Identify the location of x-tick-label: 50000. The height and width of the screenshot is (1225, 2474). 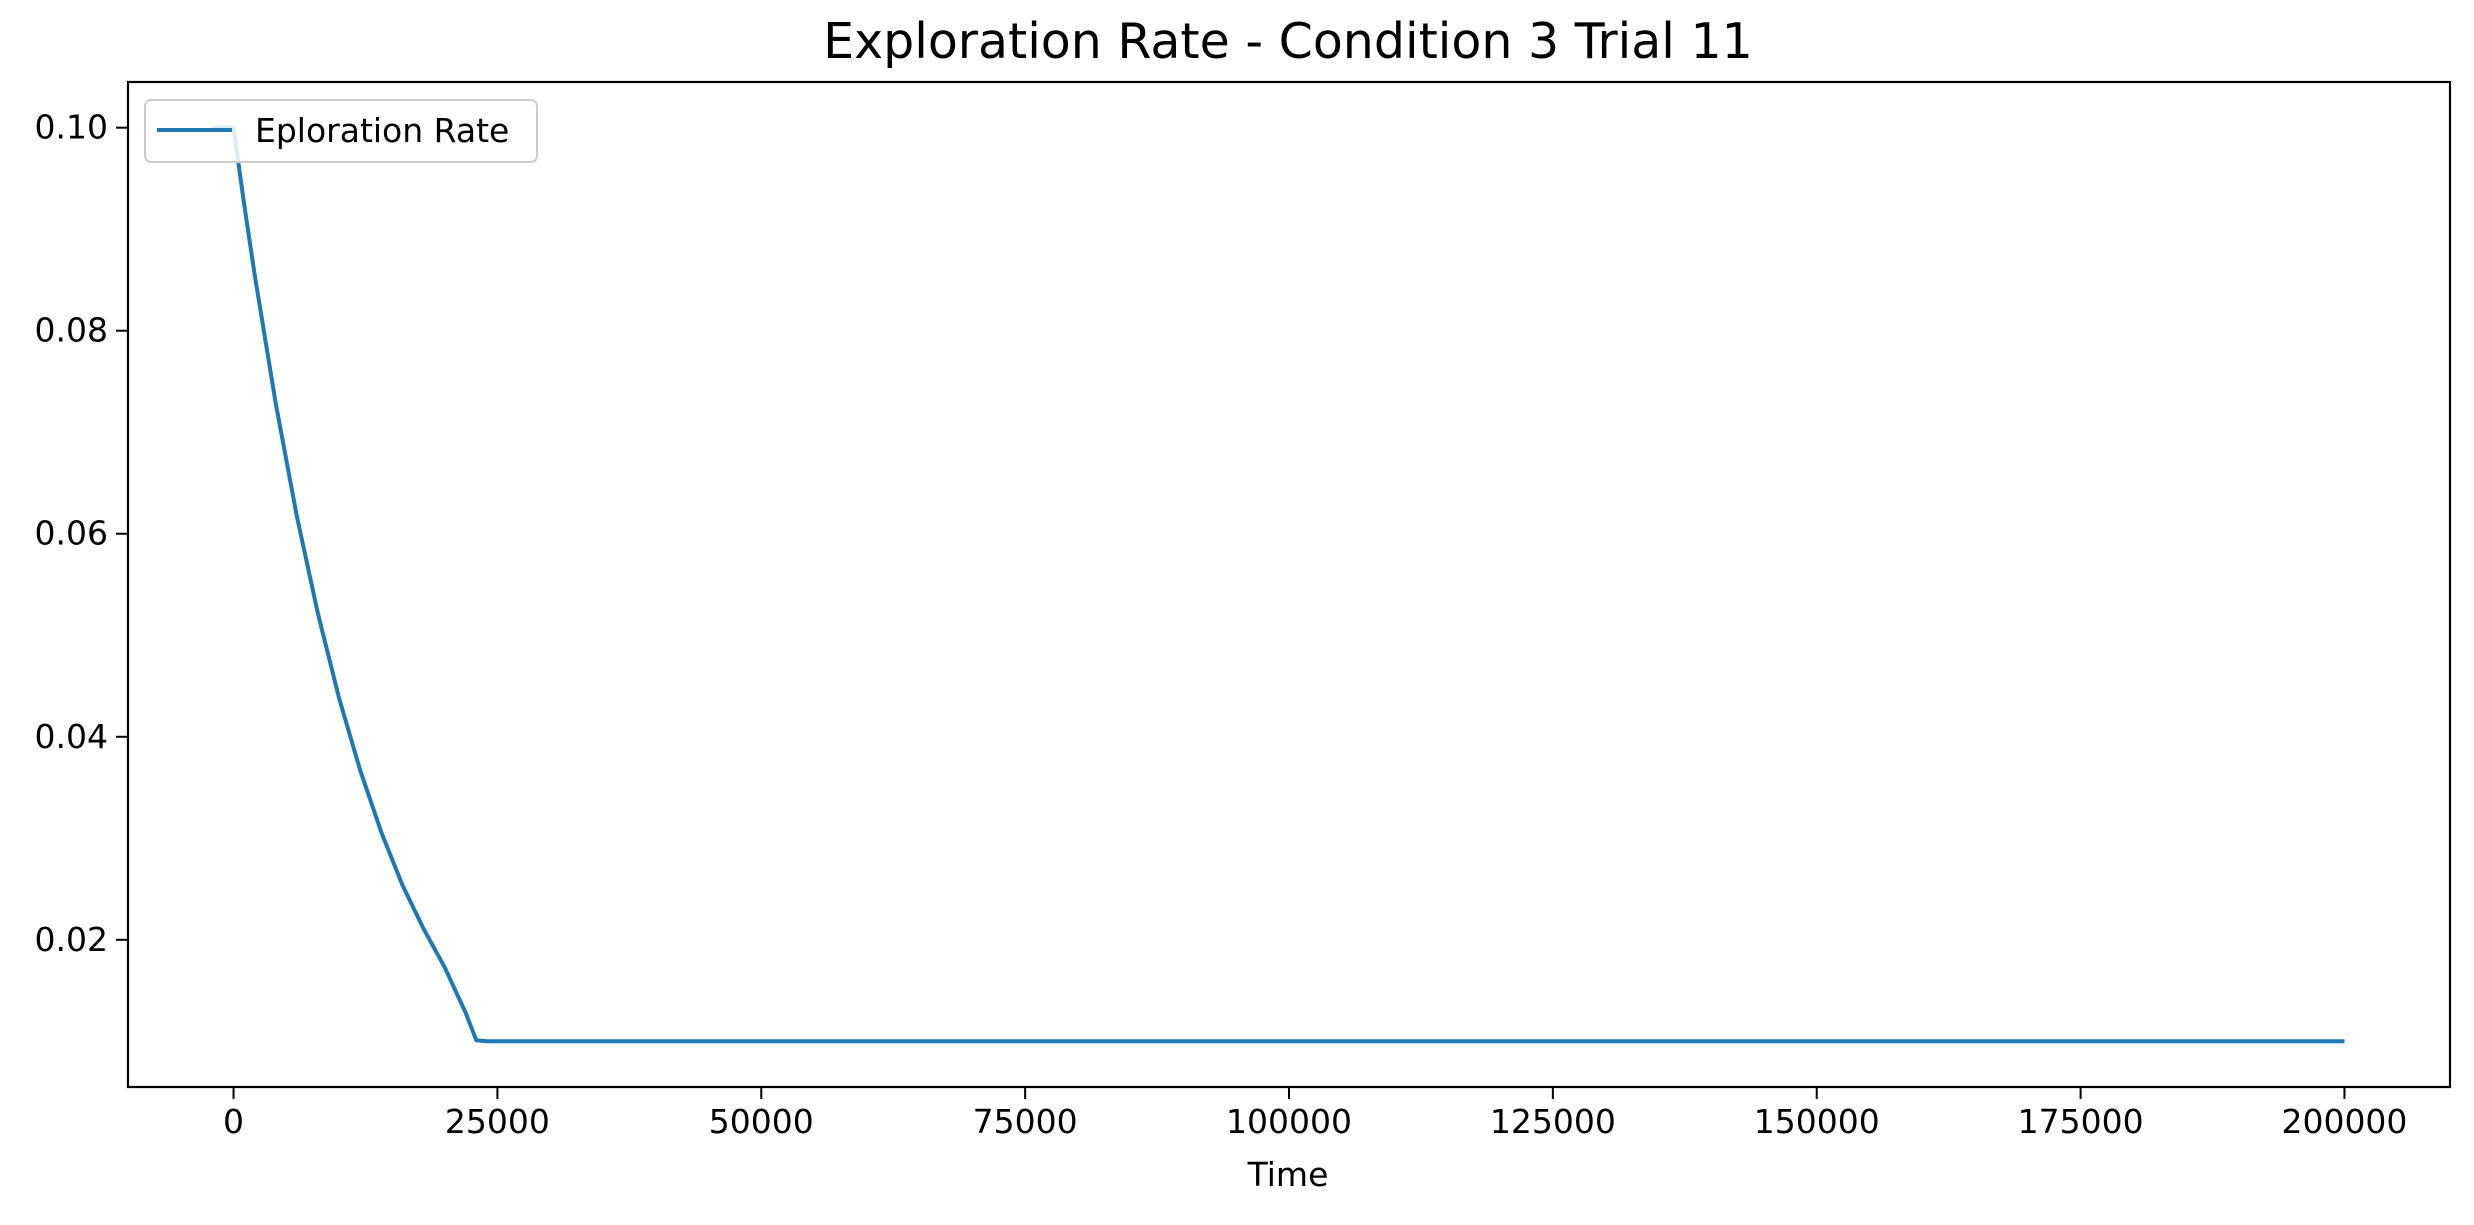
(761, 1121).